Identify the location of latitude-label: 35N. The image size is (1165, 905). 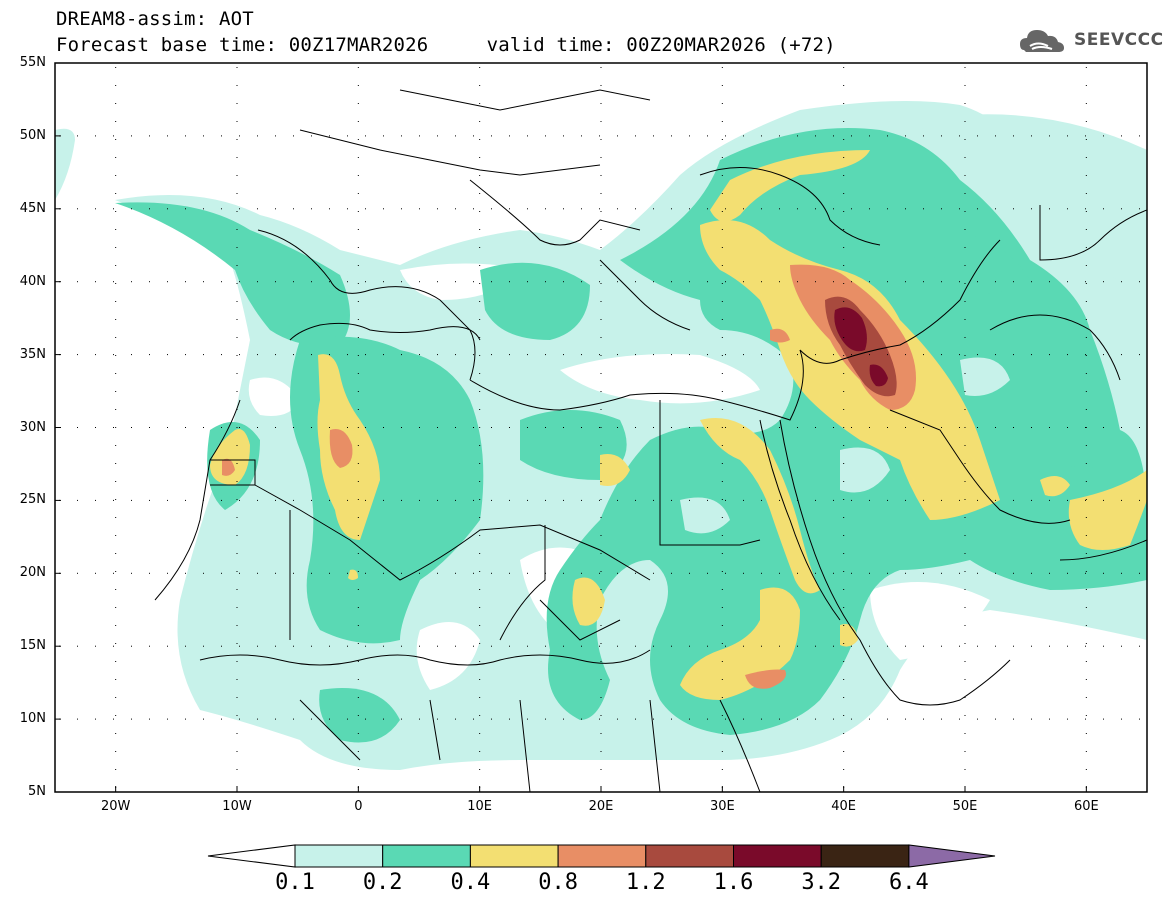
(32, 354).